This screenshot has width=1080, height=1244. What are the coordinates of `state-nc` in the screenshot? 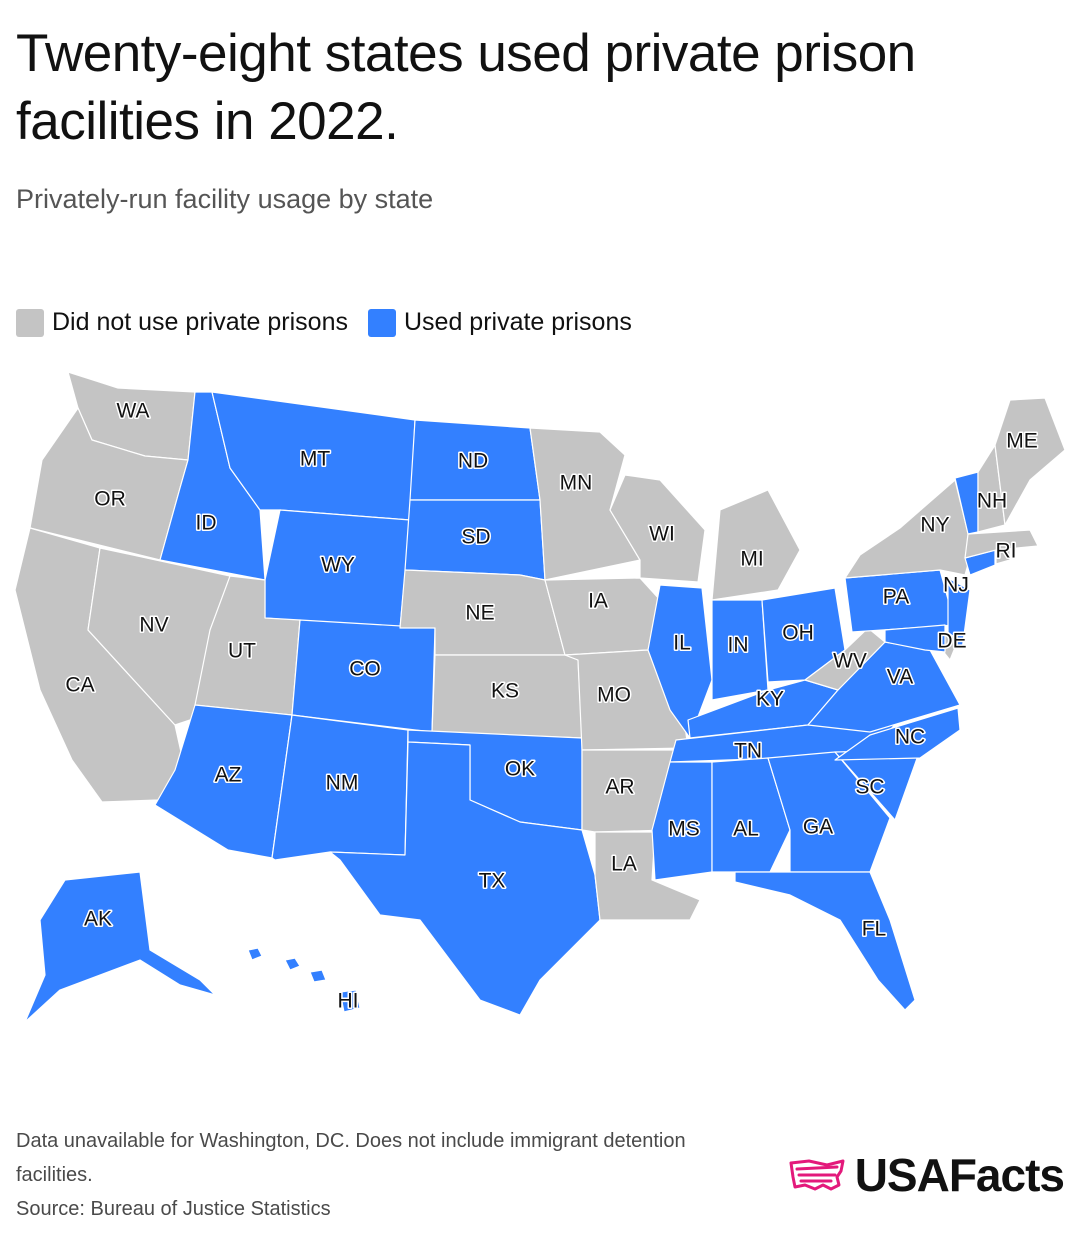 It's located at (897, 734).